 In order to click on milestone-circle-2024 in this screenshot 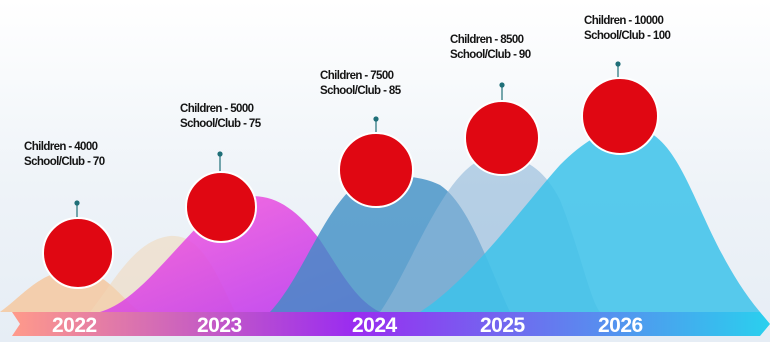, I will do `click(376, 170)`.